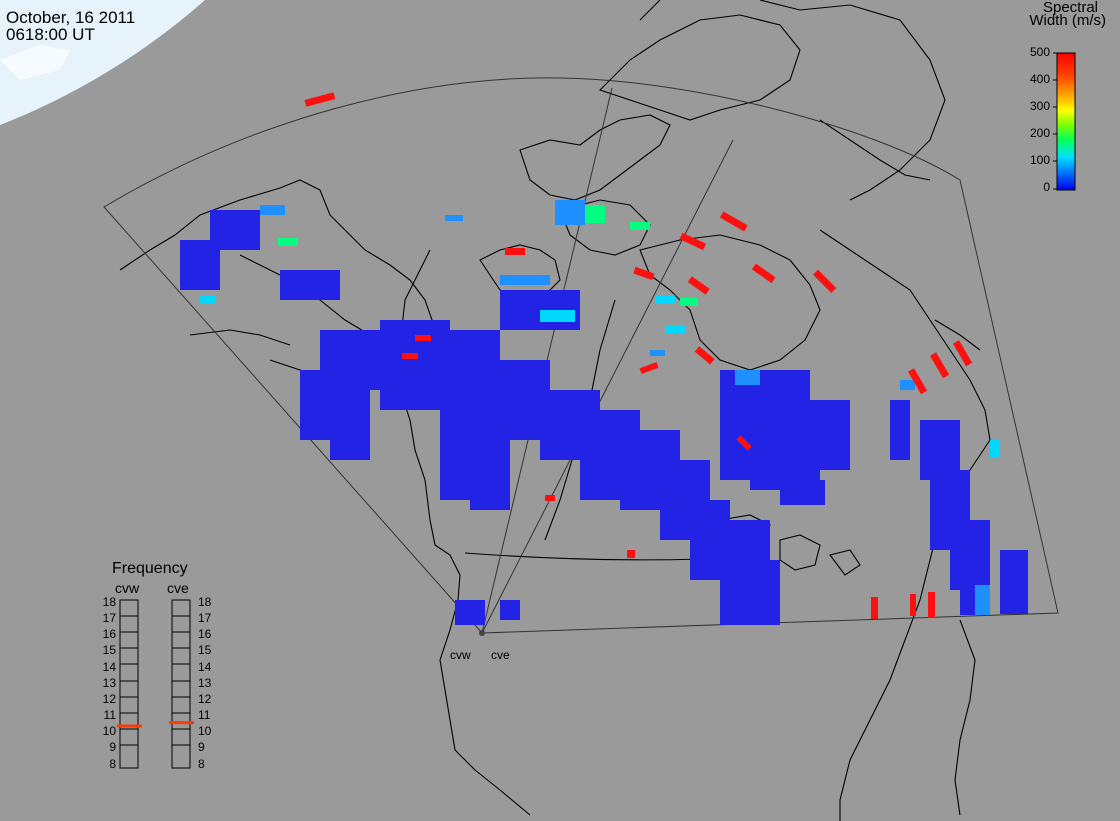 This screenshot has height=821, width=1120. What do you see at coordinates (127, 588) in the screenshot?
I see `radar-label-cvw: cvw` at bounding box center [127, 588].